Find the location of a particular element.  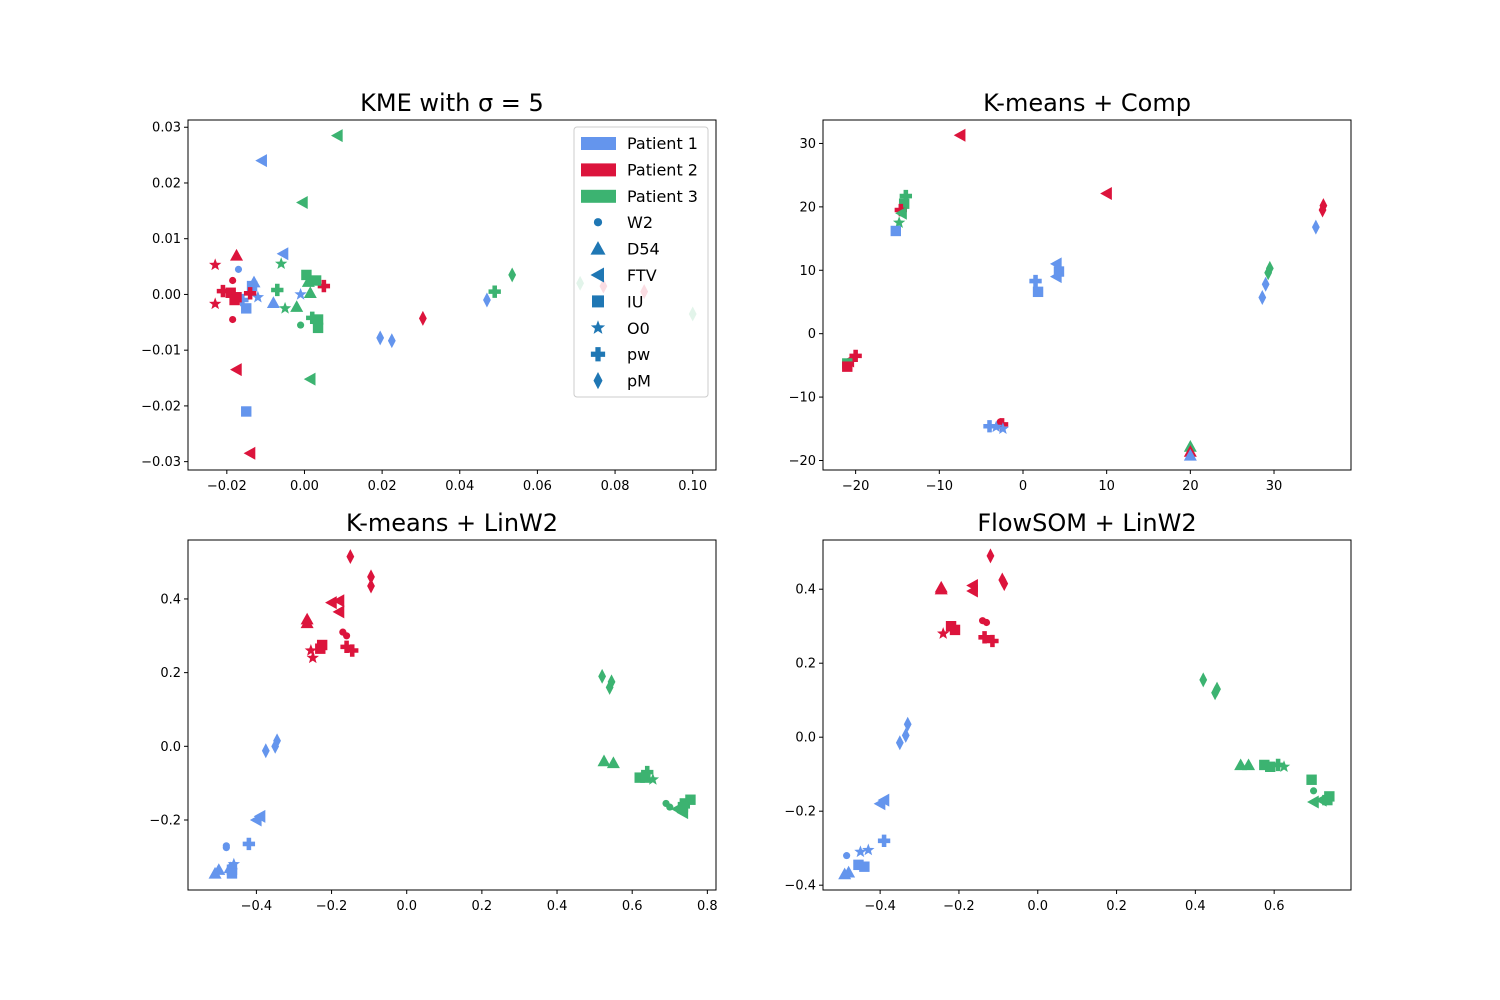

y-tick-label: −0.01 is located at coordinates (161, 351).